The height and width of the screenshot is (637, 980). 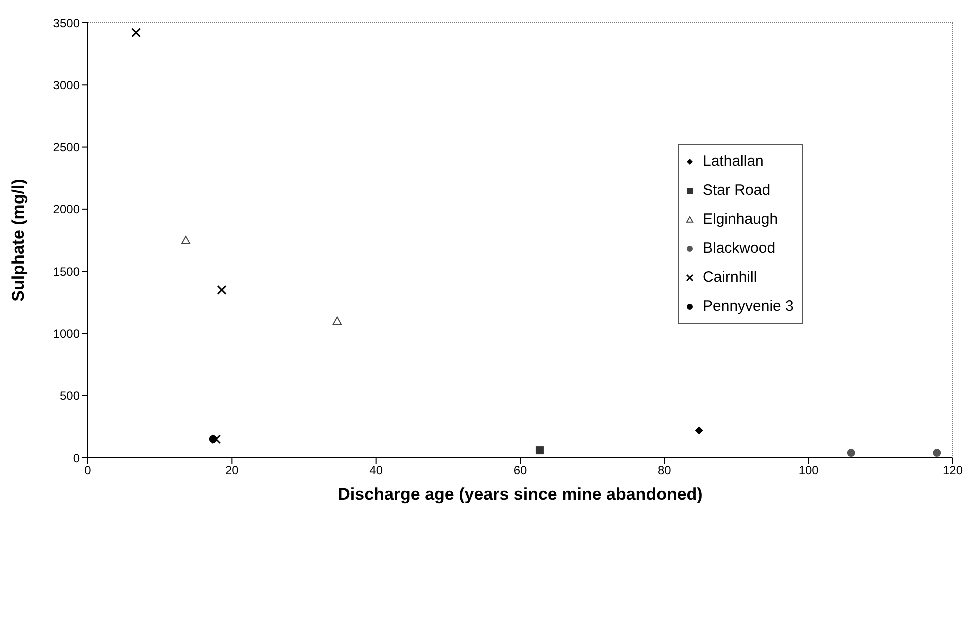 What do you see at coordinates (521, 471) in the screenshot?
I see `x-tick-label: 60` at bounding box center [521, 471].